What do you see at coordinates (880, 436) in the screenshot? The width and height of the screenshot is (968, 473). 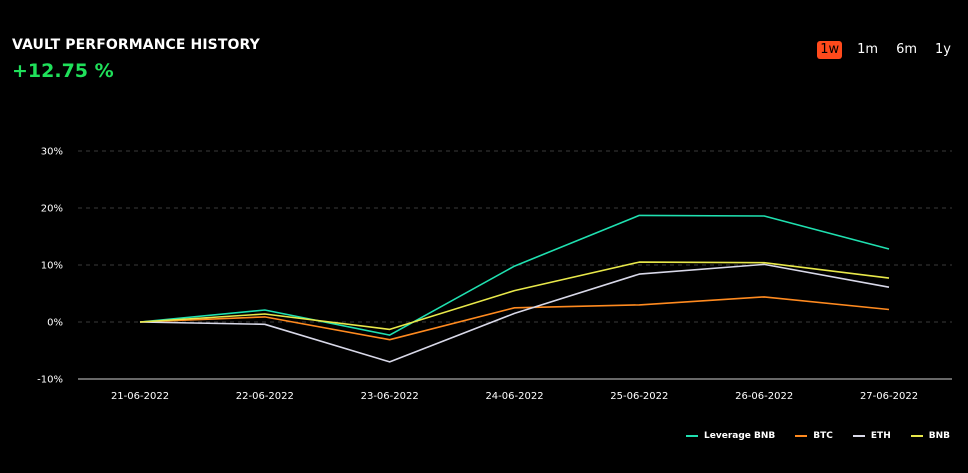 I see `legend-label: ETH` at bounding box center [880, 436].